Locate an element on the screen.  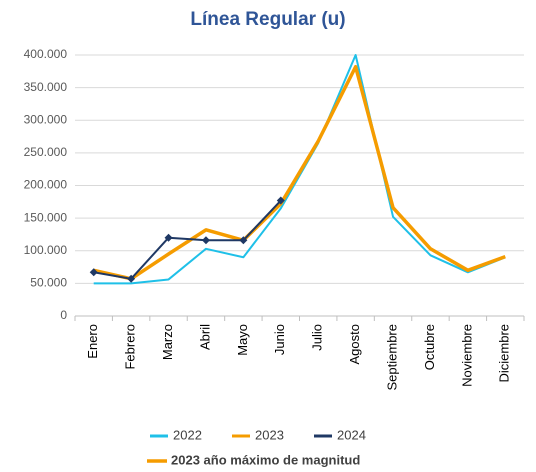
x-tick-label: Junio is located at coordinates (279, 339).